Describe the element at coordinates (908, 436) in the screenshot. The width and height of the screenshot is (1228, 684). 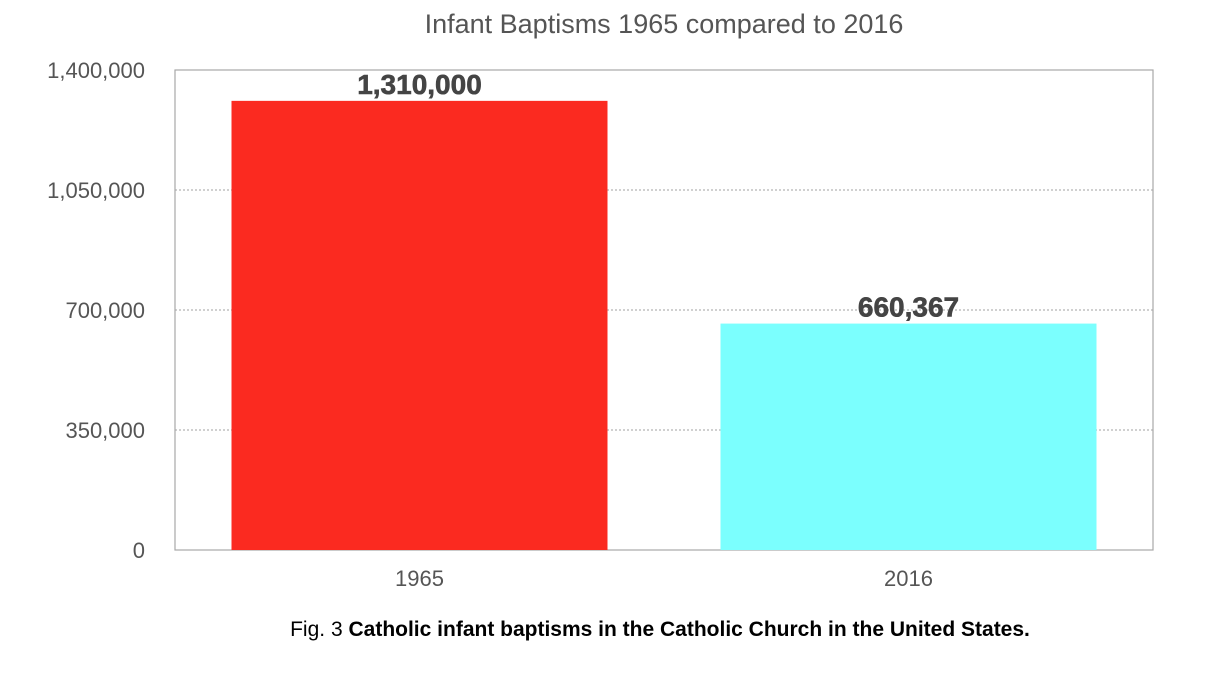
I see `bar-2016` at that location.